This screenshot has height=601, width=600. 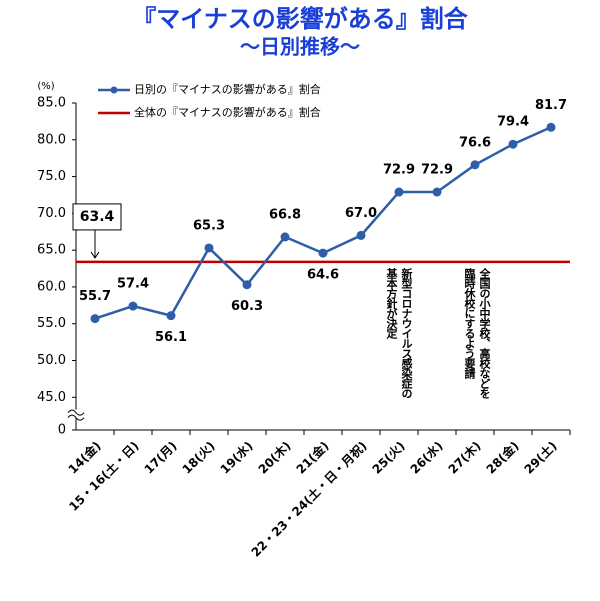 What do you see at coordinates (199, 458) in the screenshot?
I see `x-tick-label: 18(火)` at bounding box center [199, 458].